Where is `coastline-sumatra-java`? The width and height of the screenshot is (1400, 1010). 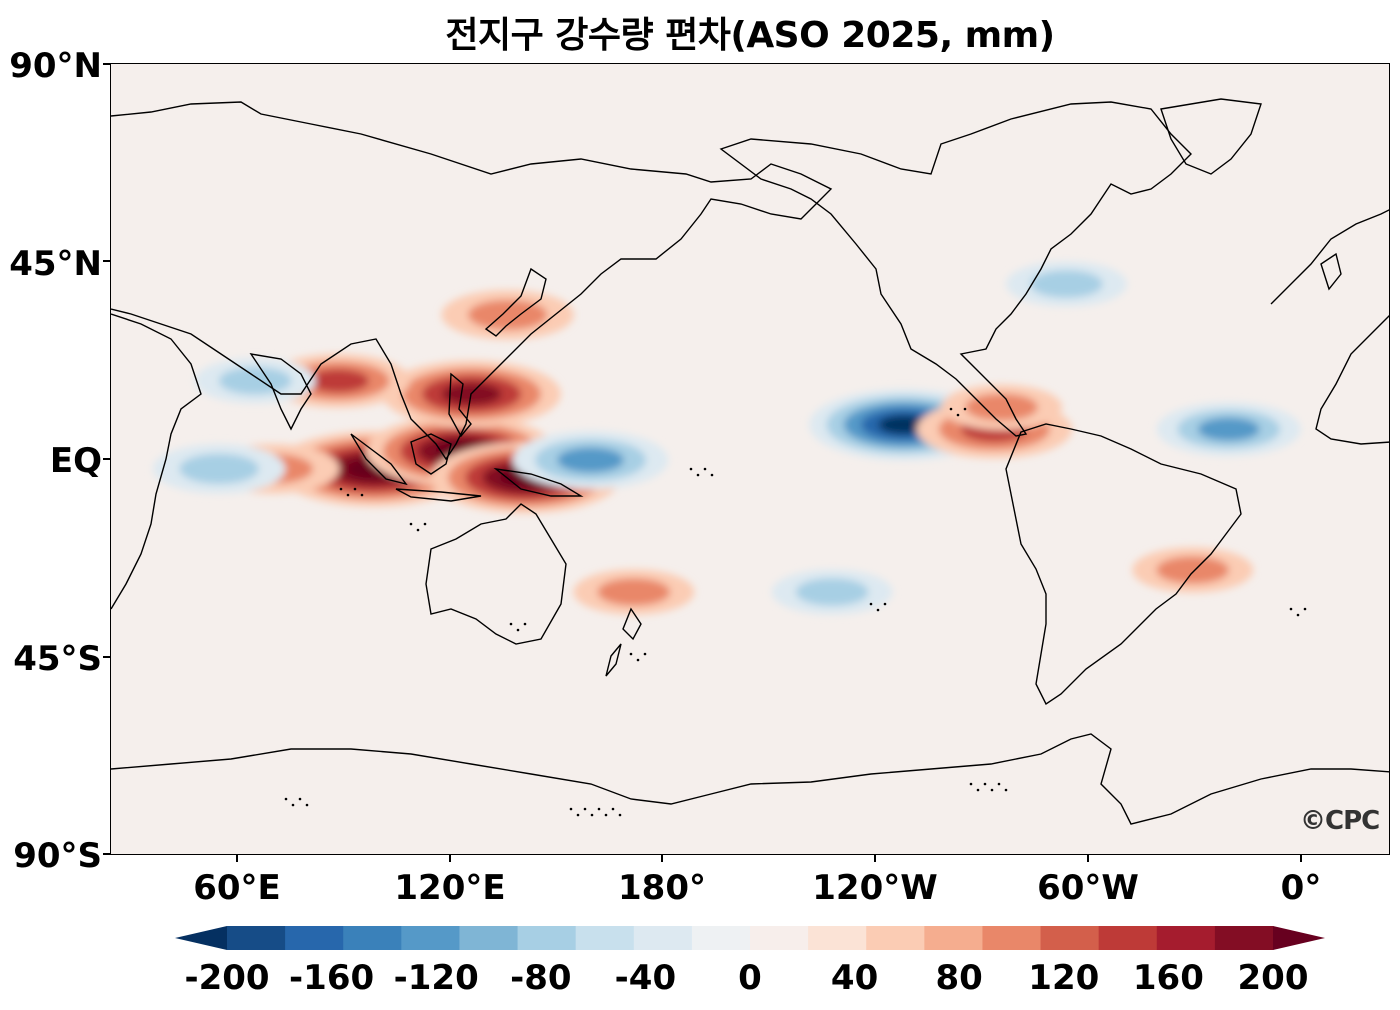 coastline-sumatra-java is located at coordinates (416, 467).